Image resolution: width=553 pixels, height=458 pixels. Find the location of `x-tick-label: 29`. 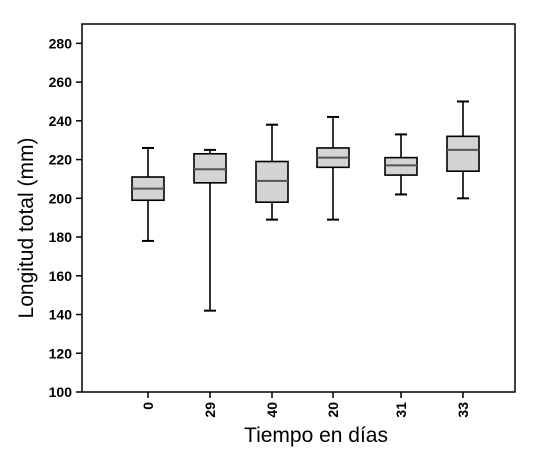

x-tick-label: 29 is located at coordinates (210, 410).